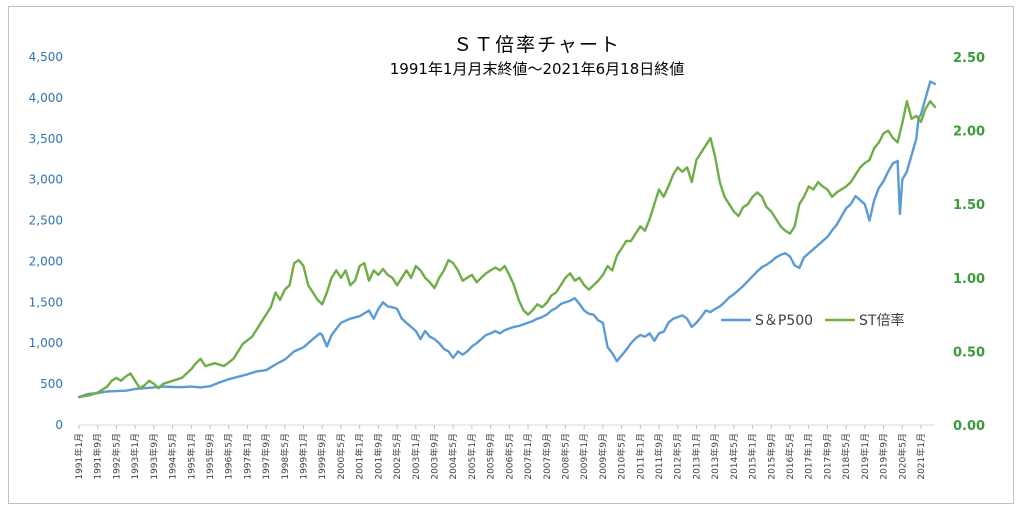 This screenshot has height=514, width=1024. I want to click on x-axis-tick-label: 1992年5月, so click(116, 456).